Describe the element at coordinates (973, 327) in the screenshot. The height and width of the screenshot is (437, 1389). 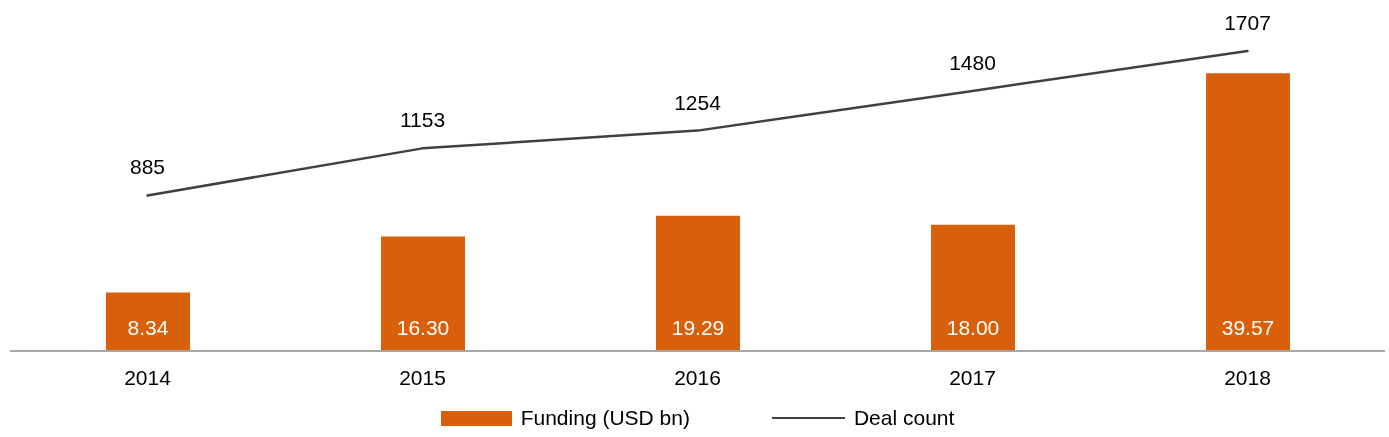
I see `data-label: 18.00` at that location.